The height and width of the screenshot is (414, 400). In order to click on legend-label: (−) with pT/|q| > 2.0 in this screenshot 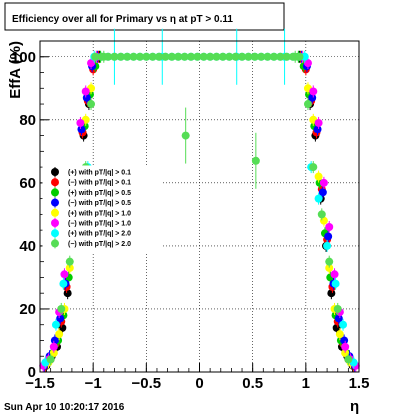, I will do `click(99, 244)`.